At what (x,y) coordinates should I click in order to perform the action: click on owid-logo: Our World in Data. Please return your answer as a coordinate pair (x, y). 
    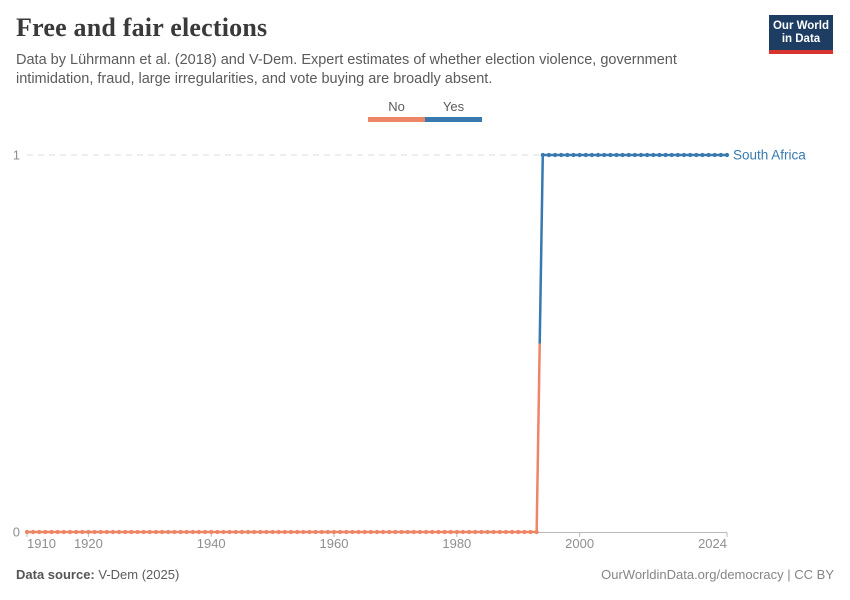
    Looking at the image, I should click on (801, 35).